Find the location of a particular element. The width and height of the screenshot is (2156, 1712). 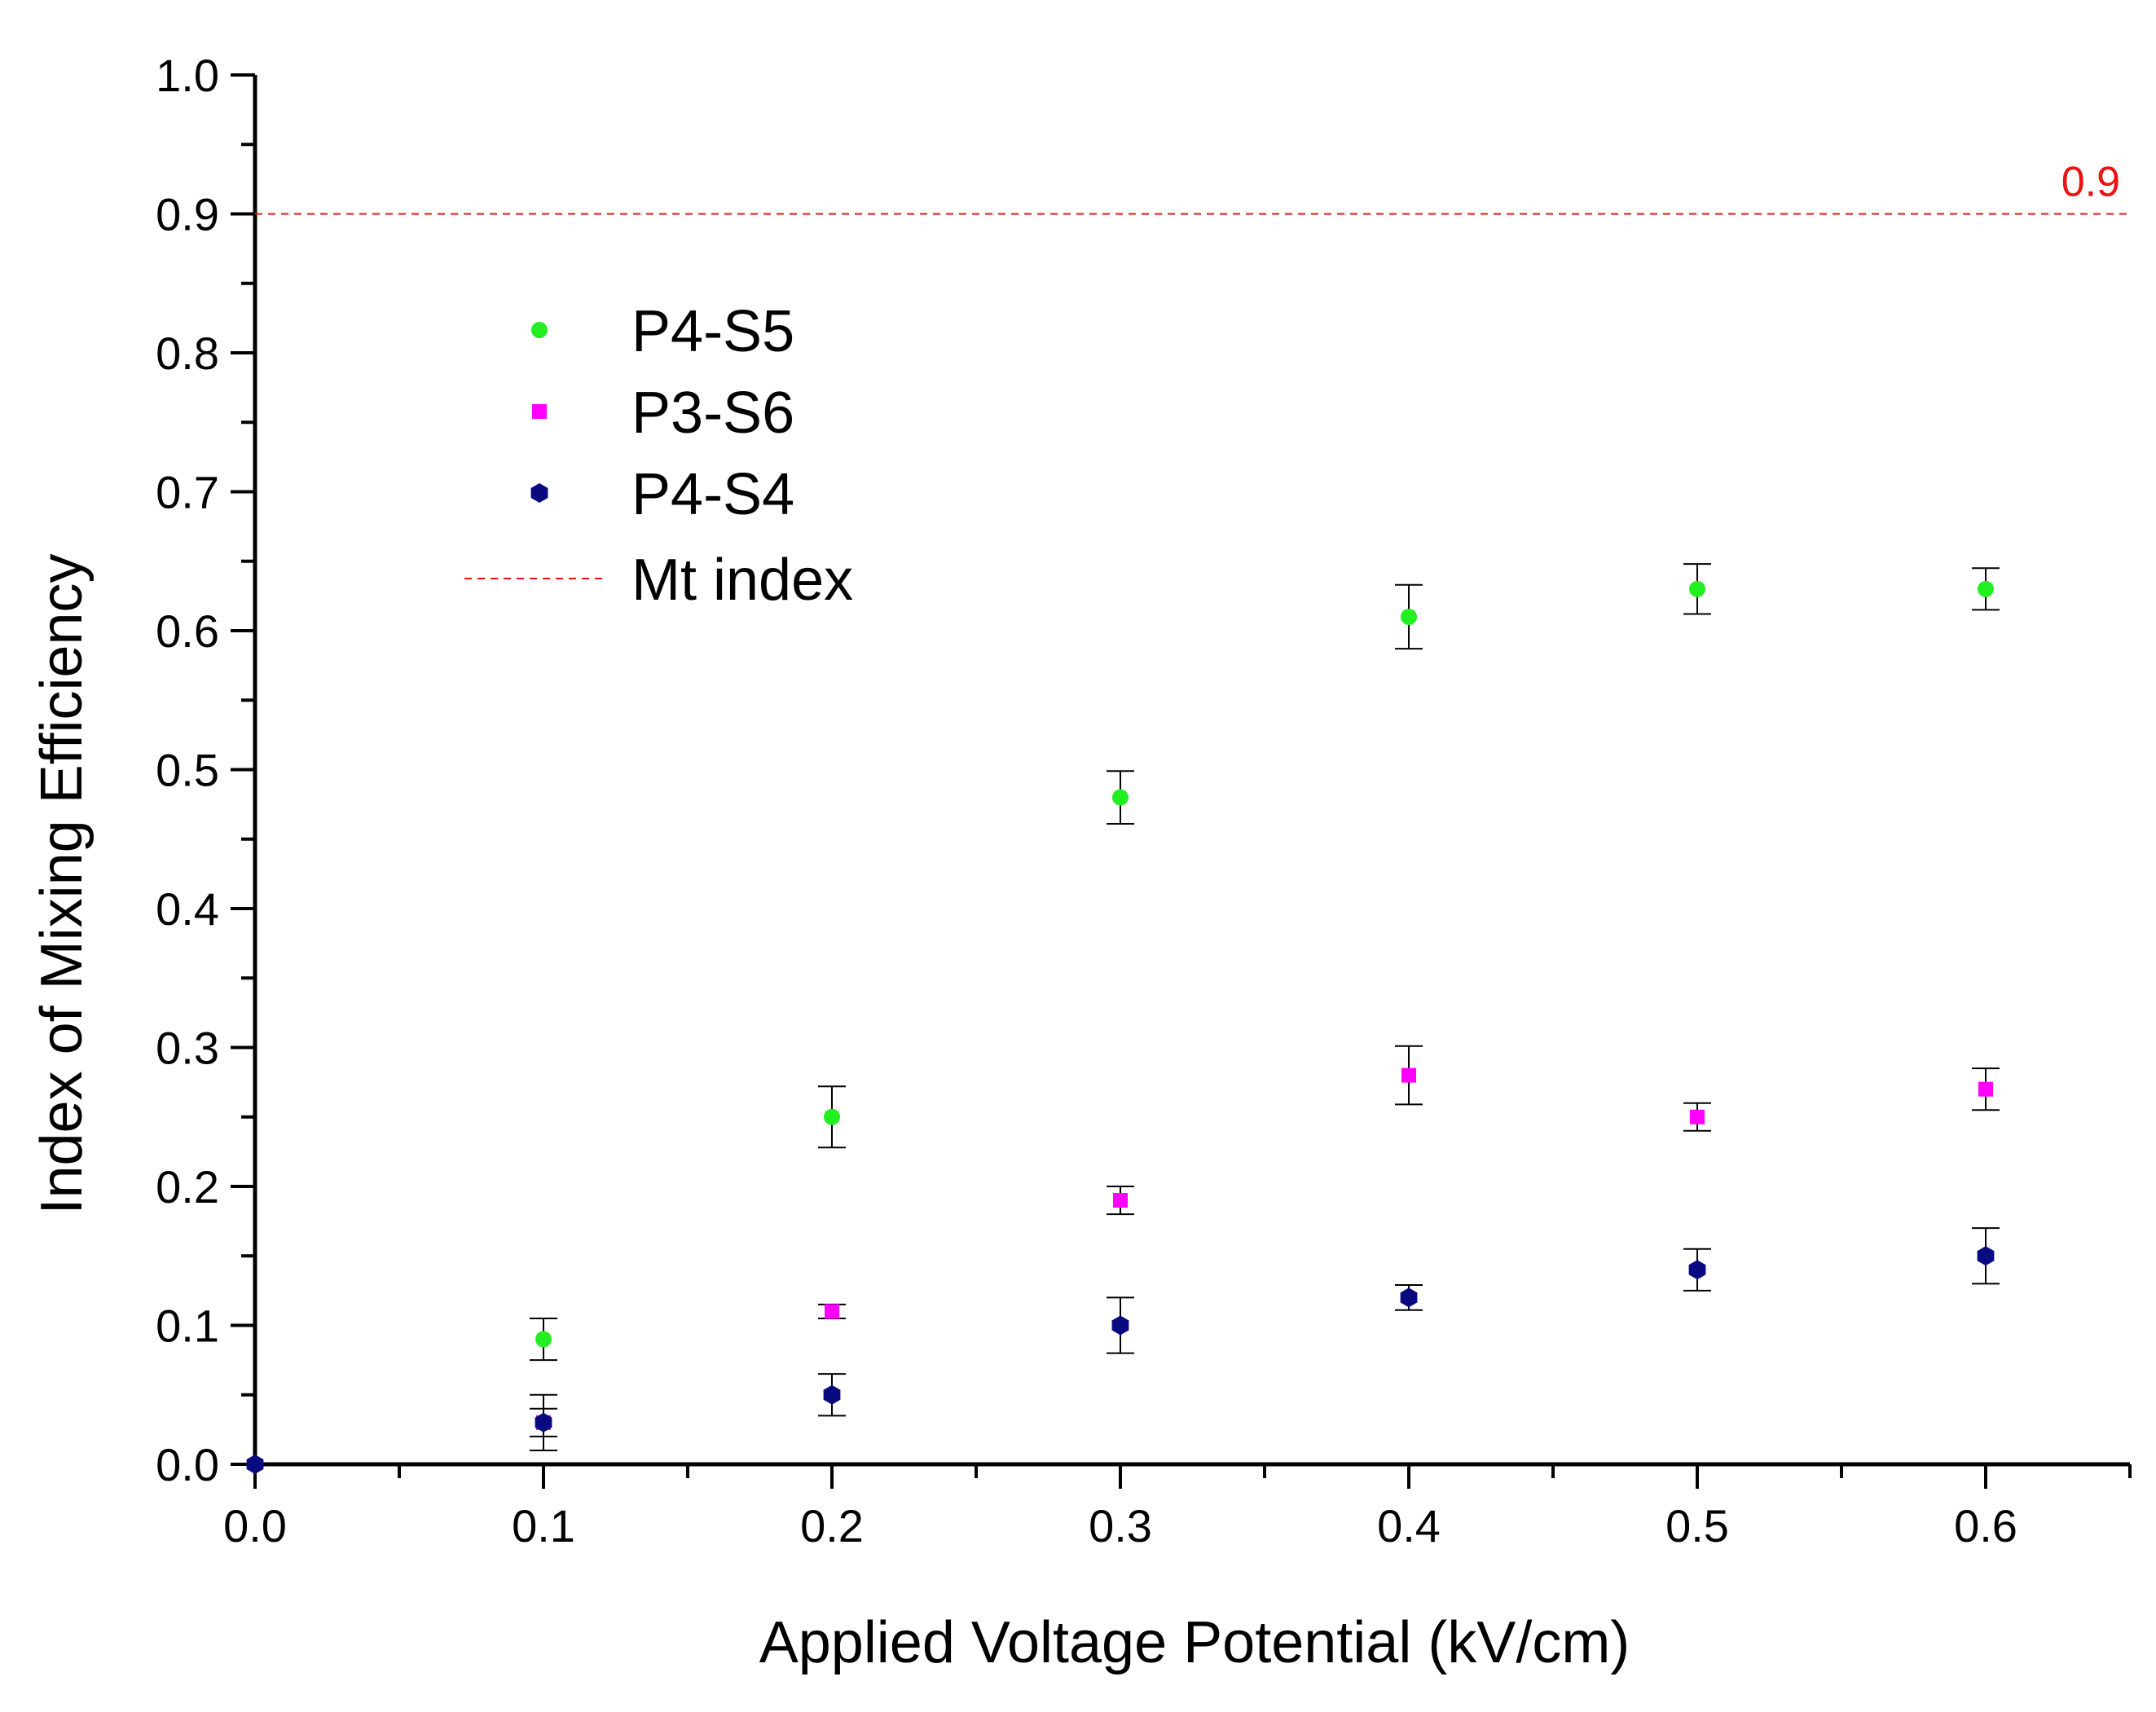

legend: P4-S5 P3-S6 P4-S4 Mt index is located at coordinates (658, 456).